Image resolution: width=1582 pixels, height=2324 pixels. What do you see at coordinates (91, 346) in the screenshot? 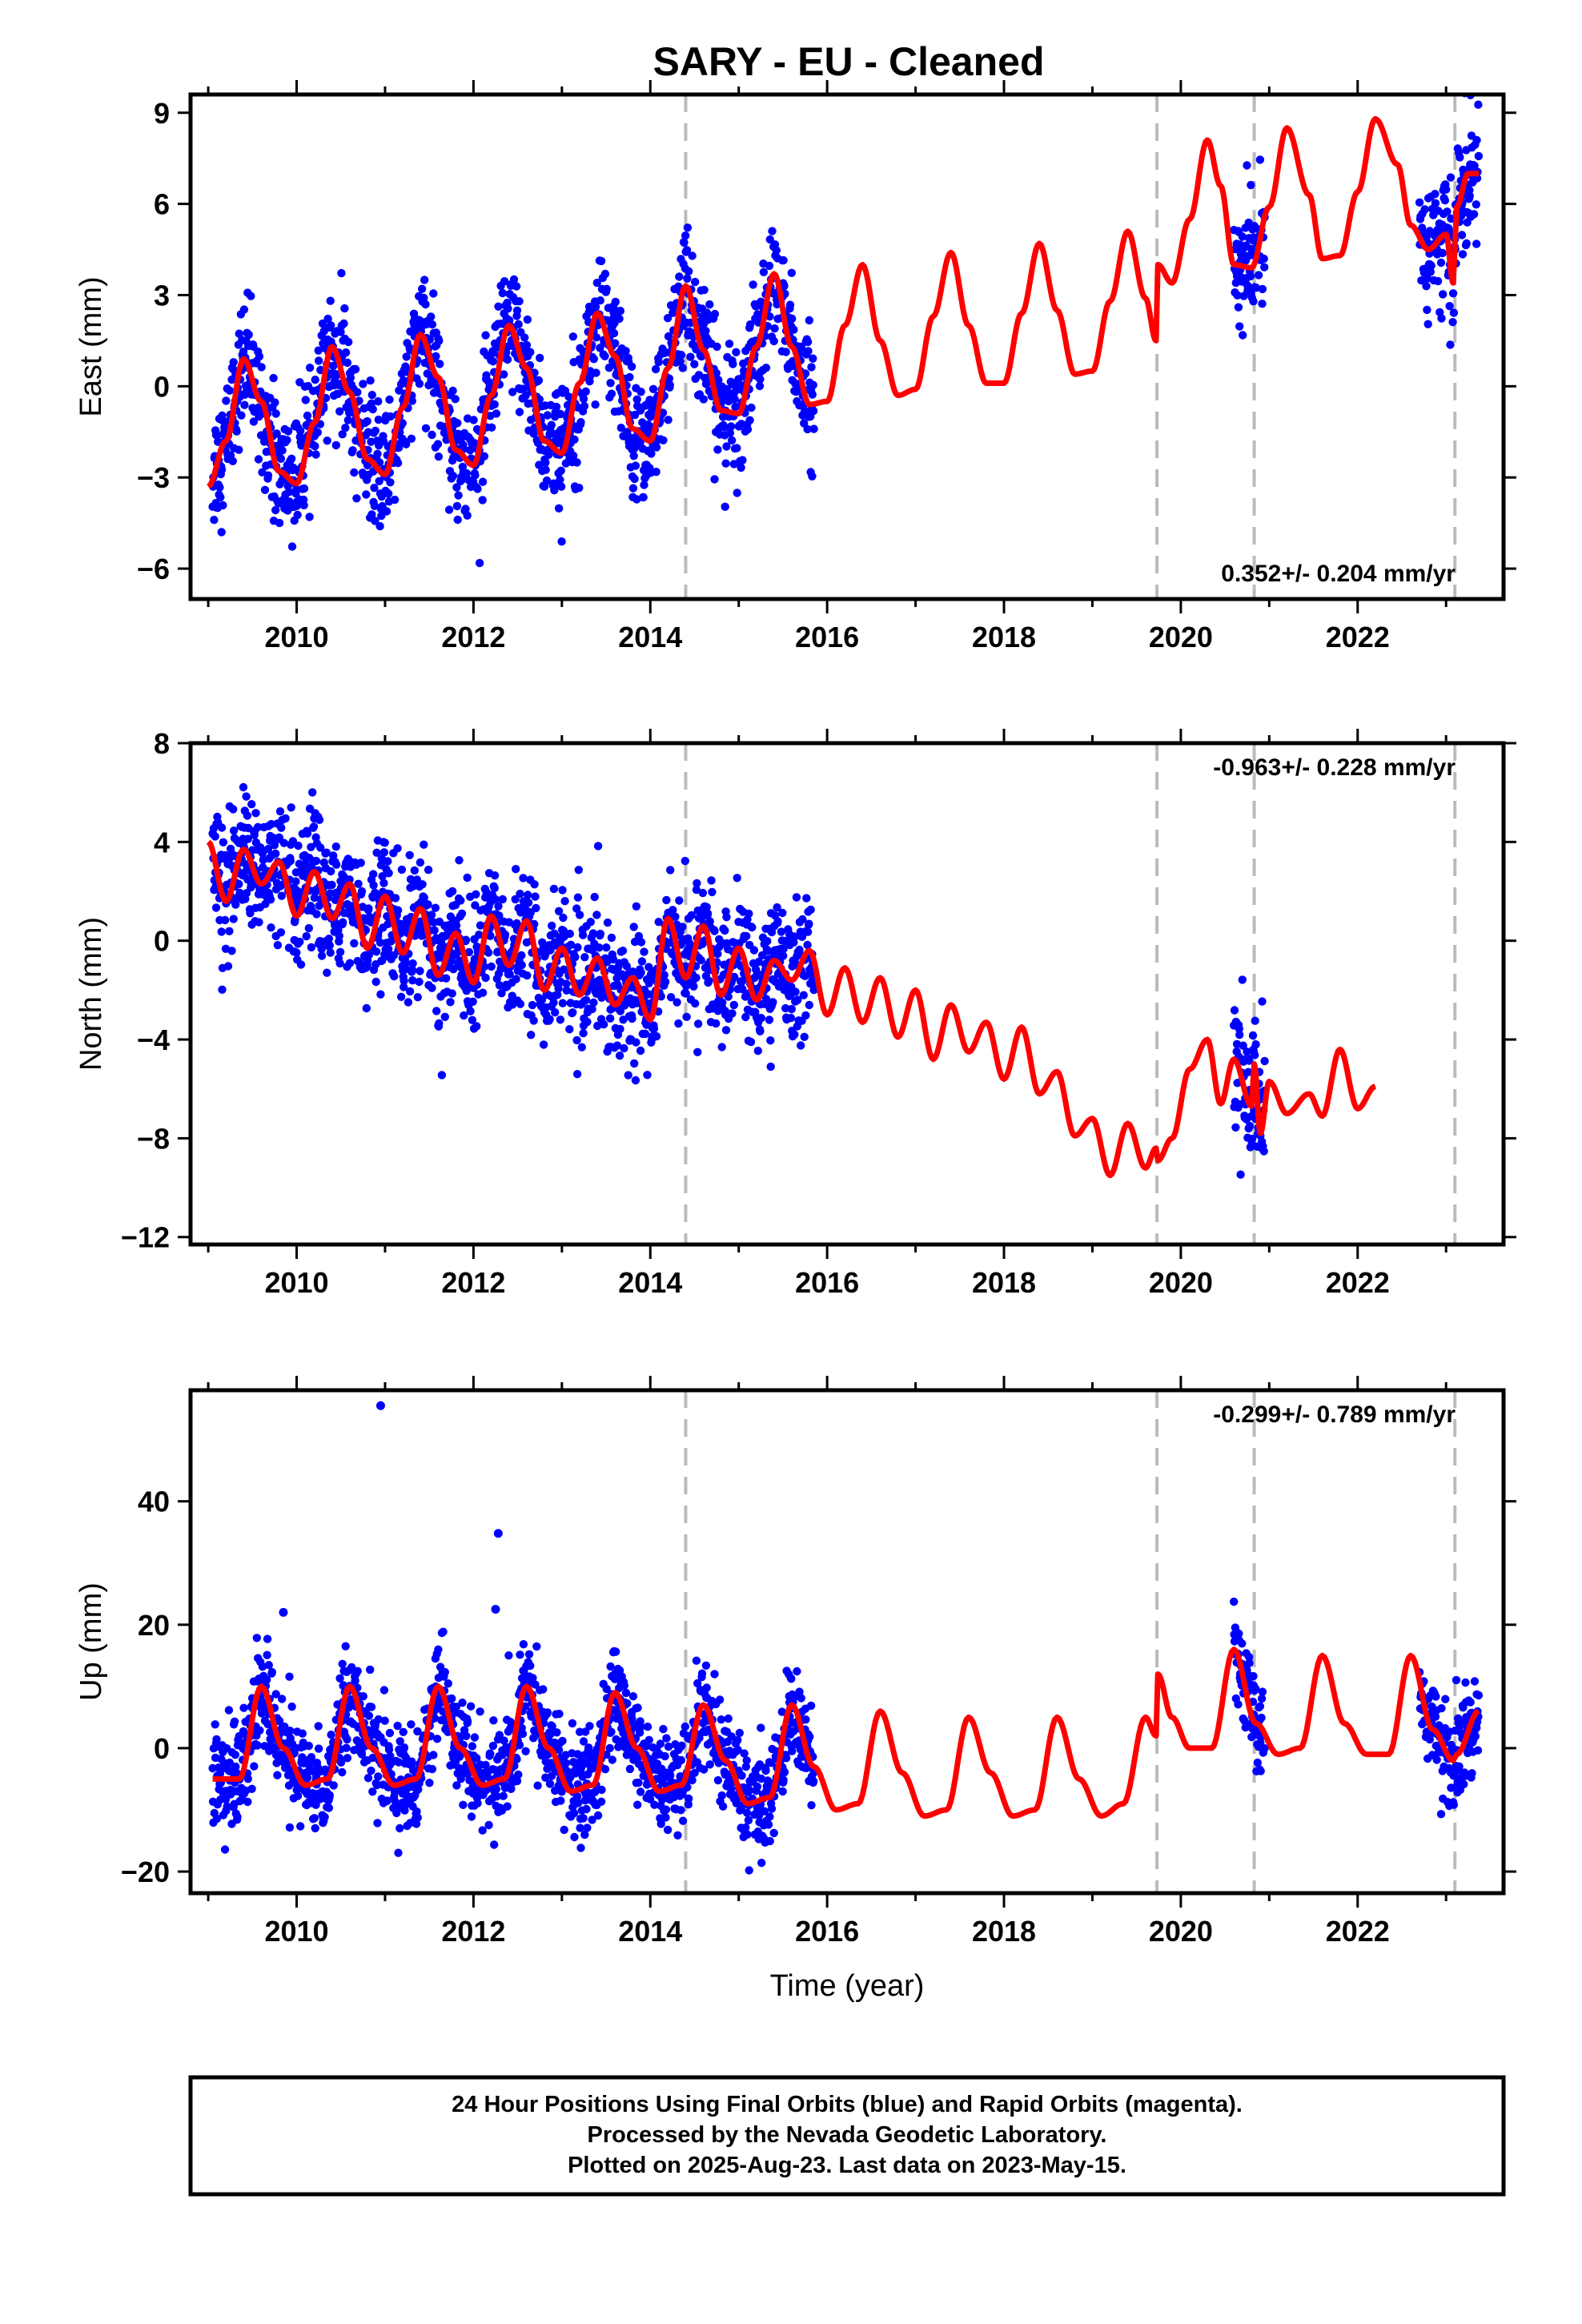
I see `y-axis-label: East (mm)` at bounding box center [91, 346].